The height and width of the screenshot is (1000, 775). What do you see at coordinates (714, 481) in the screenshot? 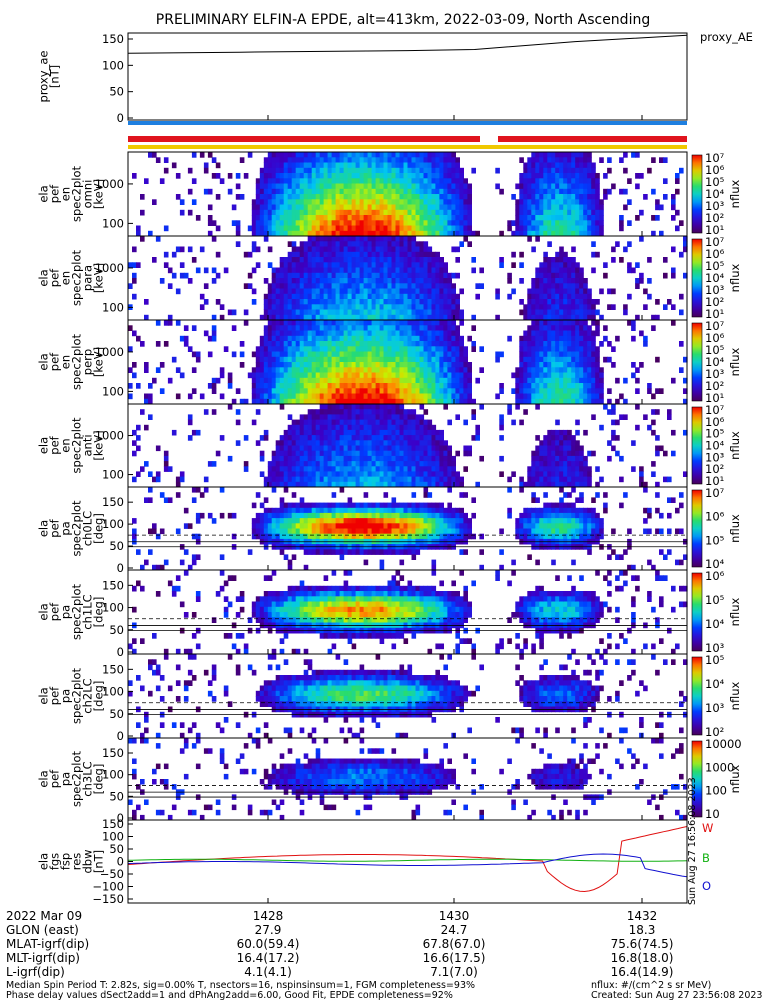
I see `colorbar-tick: 10¹` at bounding box center [714, 481].